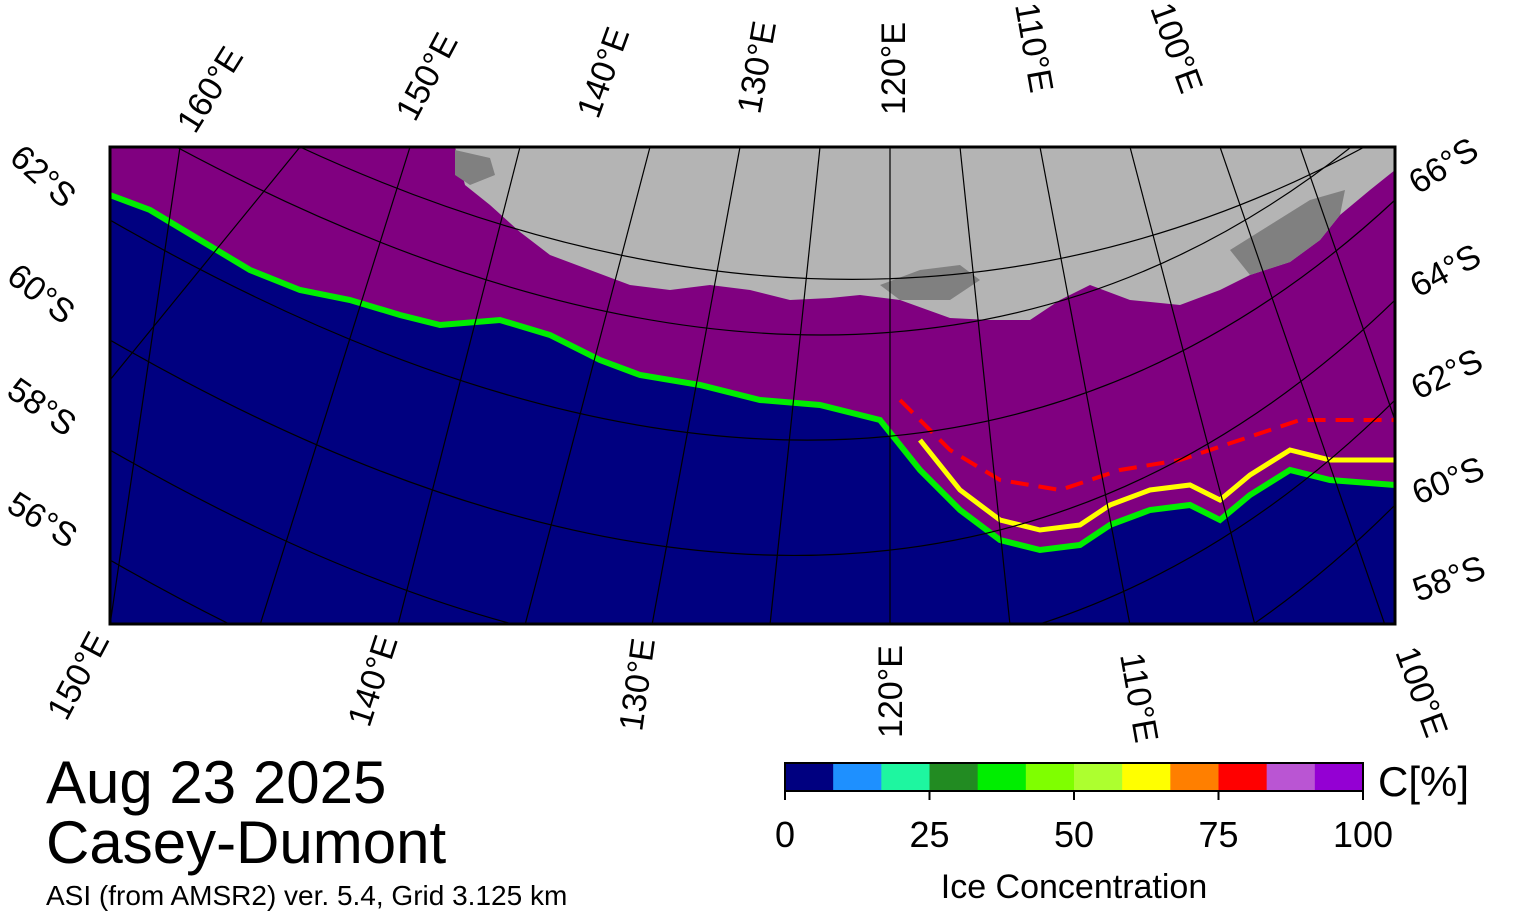 This screenshot has height=916, width=1513. Describe the element at coordinates (43, 177) in the screenshot. I see `left-lat-label: 62°S` at that location.